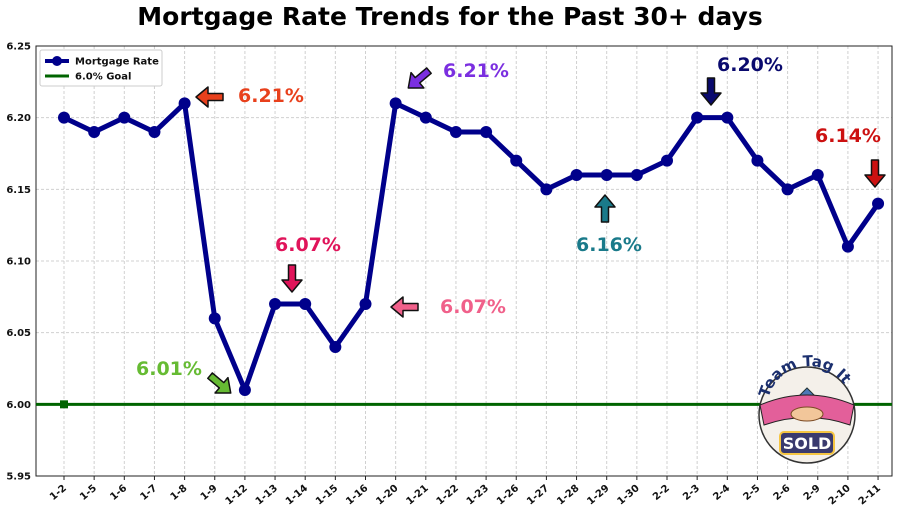 The width and height of the screenshot is (900, 515). I want to click on sold-text: SOLD, so click(807, 443).